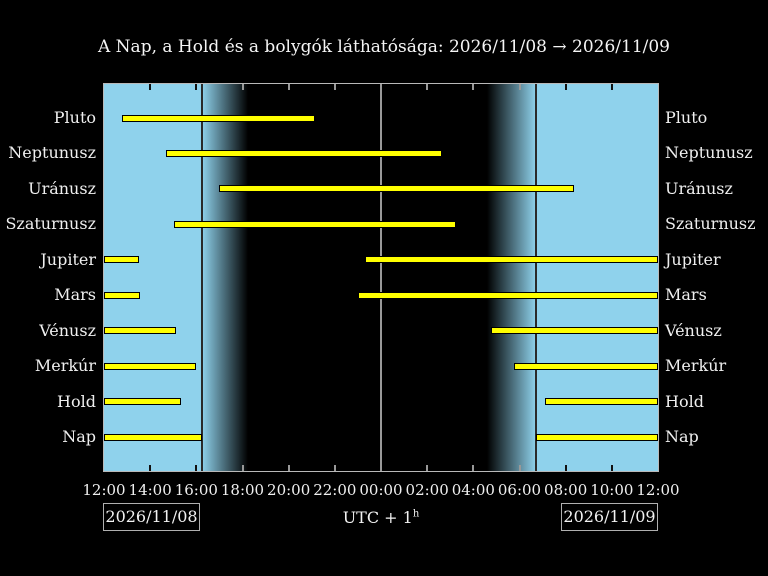 This screenshot has height=576, width=768. What do you see at coordinates (682, 437) in the screenshot?
I see `row-label-right: Nap` at bounding box center [682, 437].